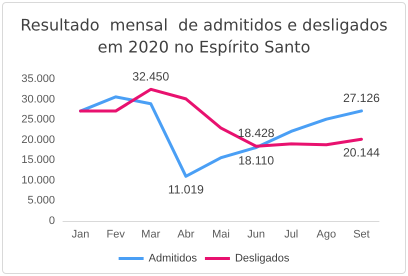 Image resolution: width=408 pixels, height=276 pixels. Describe the element at coordinates (38, 140) in the screenshot. I see `y-tick-label: 20.000` at that location.